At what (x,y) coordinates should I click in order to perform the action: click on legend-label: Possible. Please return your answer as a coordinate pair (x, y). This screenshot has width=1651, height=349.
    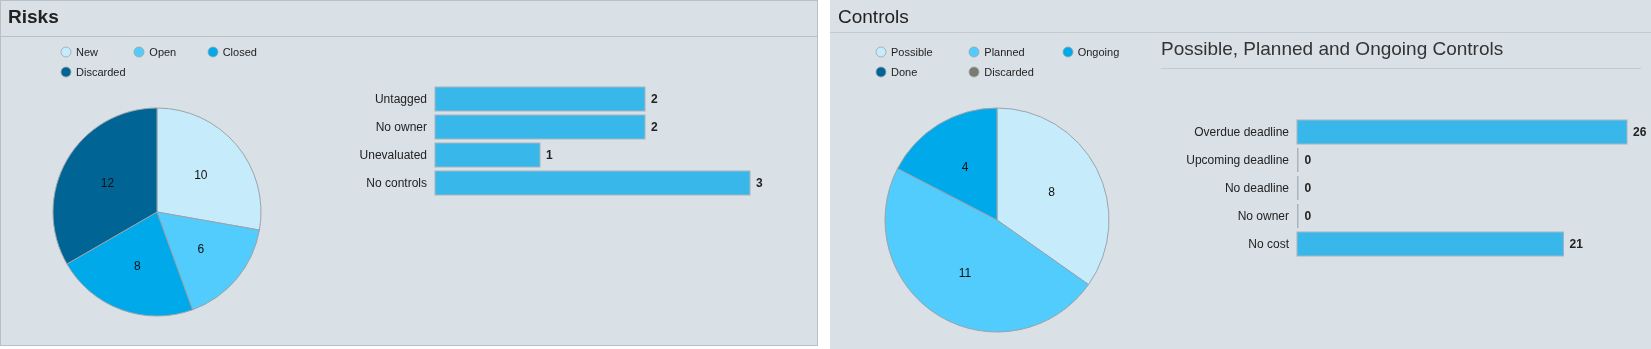
    Looking at the image, I should click on (912, 52).